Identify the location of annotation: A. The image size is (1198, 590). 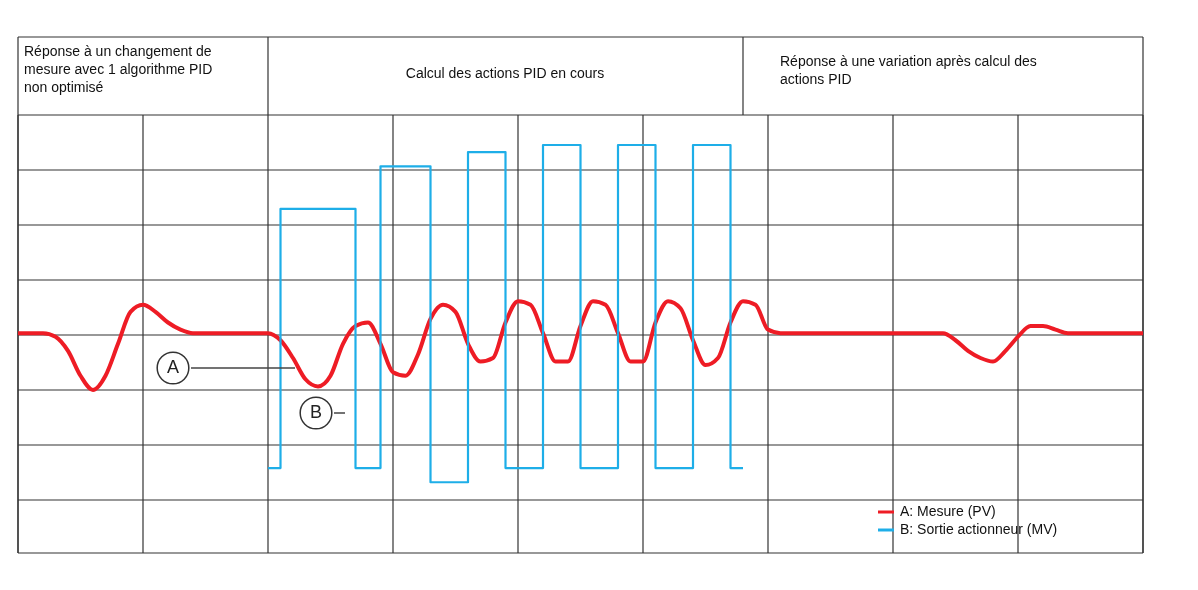
(173, 367).